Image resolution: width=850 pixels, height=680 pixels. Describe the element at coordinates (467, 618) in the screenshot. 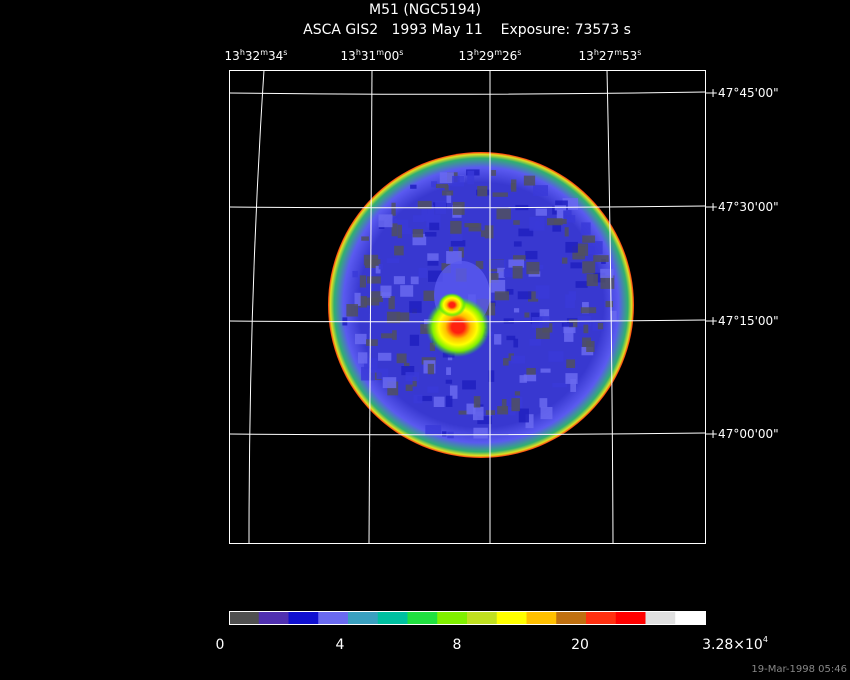

I see `colorbar` at that location.